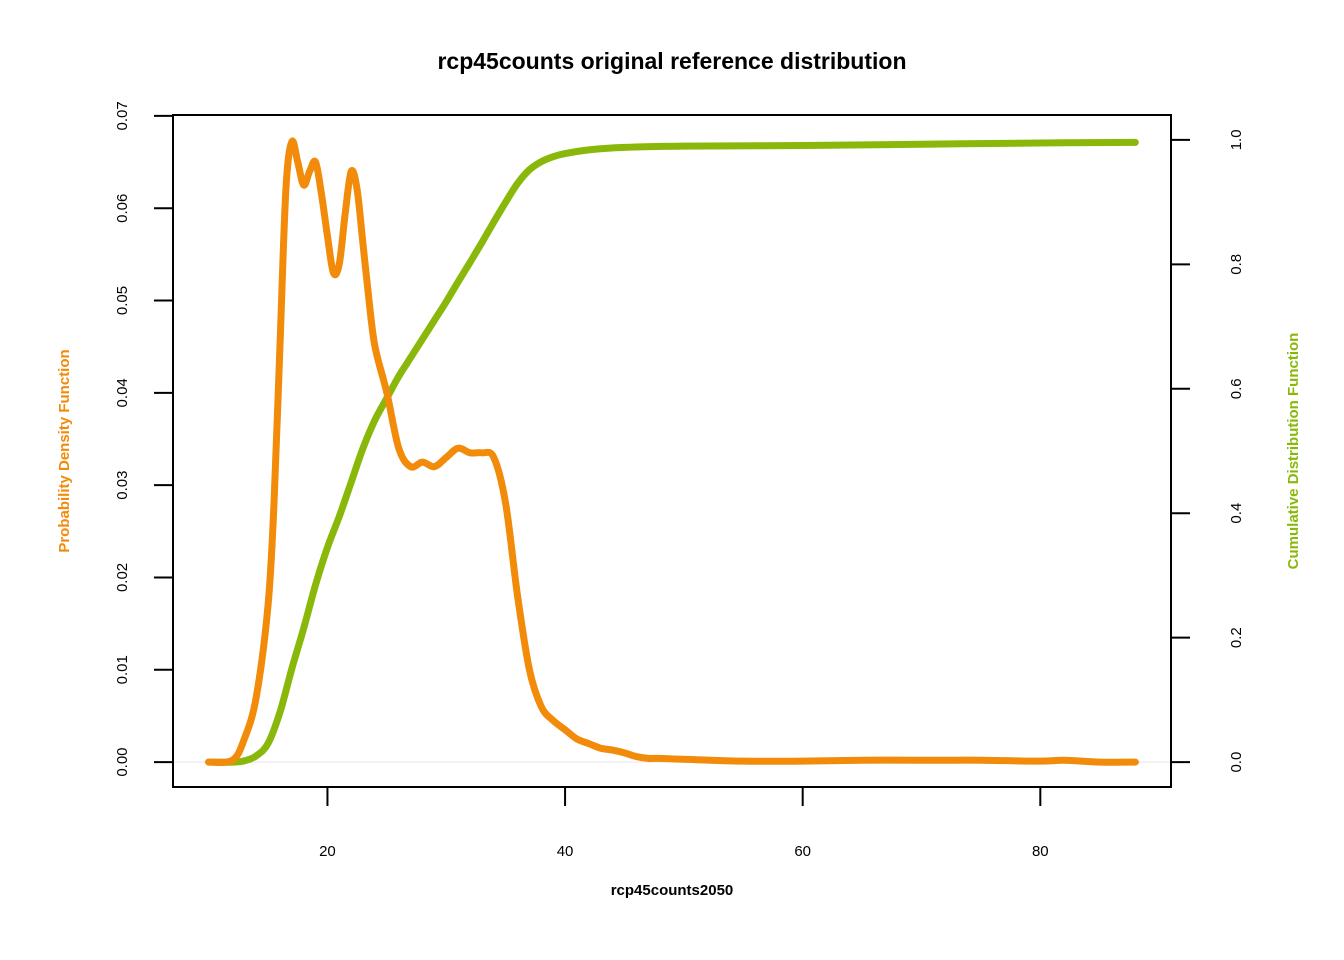 The height and width of the screenshot is (960, 1344). I want to click on left-y-tick-label: 0.05, so click(122, 300).